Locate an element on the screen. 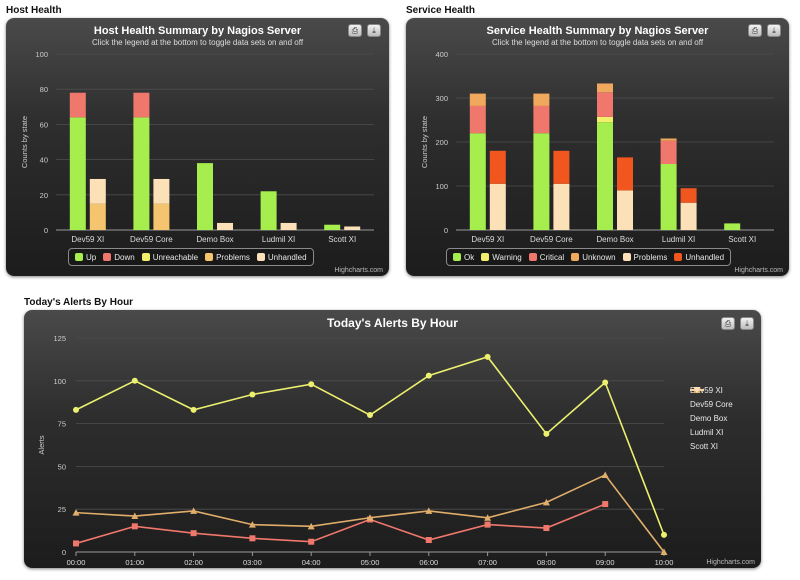  service-health-heading: Service Health is located at coordinates (440, 10).